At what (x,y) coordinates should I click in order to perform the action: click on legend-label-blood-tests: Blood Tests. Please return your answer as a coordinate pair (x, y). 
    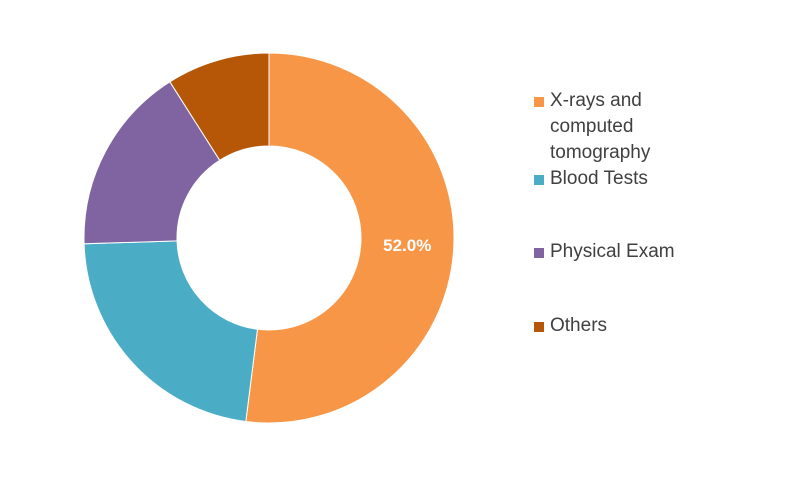
    Looking at the image, I should click on (599, 178).